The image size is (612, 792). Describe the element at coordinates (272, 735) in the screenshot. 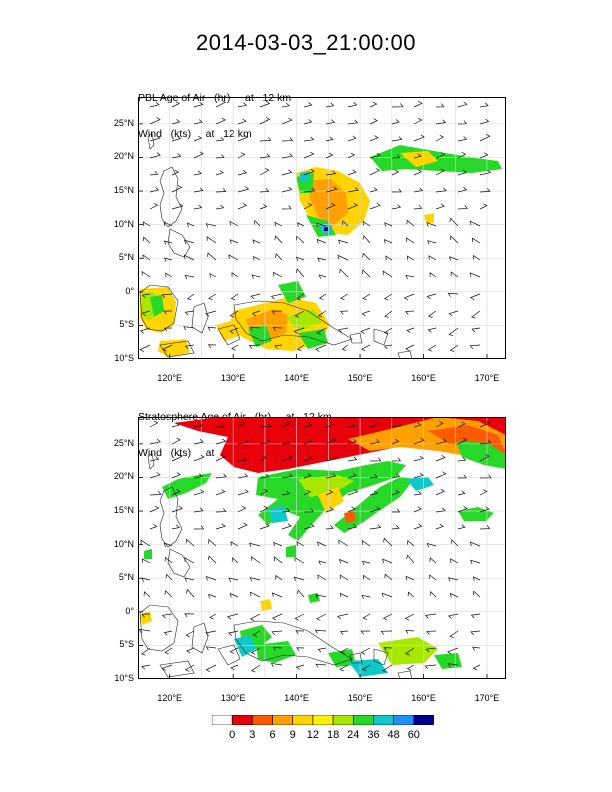

I see `colorbar-label: 6` at that location.